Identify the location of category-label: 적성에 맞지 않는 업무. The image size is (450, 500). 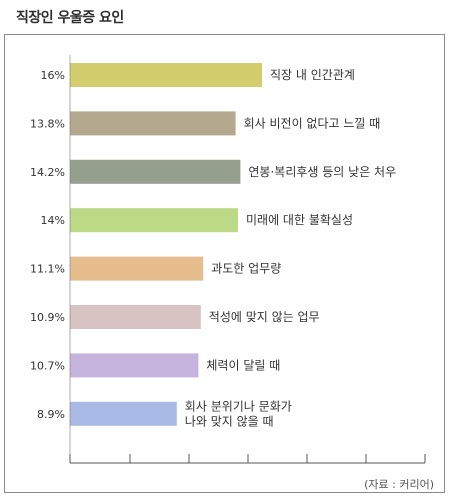
(264, 317).